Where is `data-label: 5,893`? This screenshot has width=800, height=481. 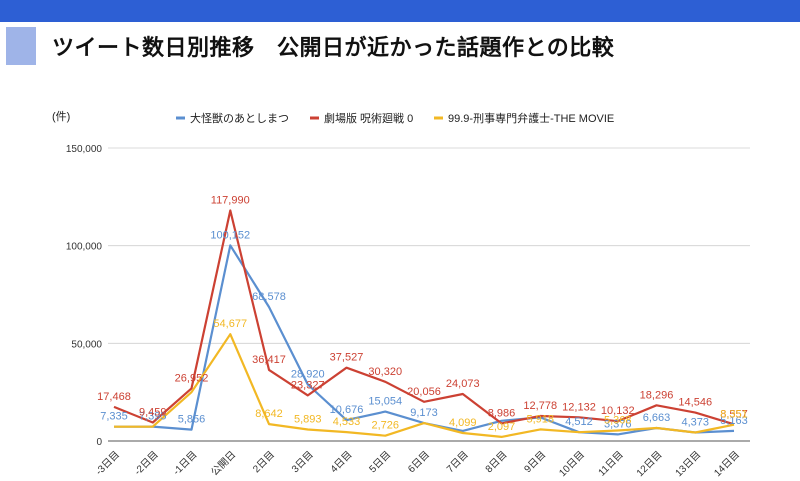
data-label: 5,893 is located at coordinates (308, 419).